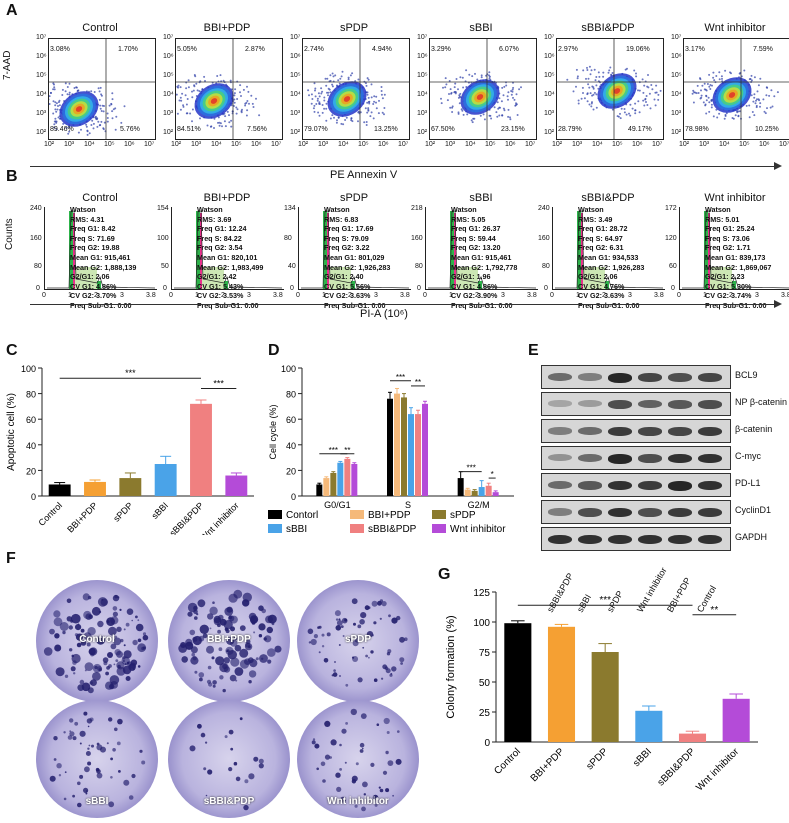 This screenshot has width=789, height=823. What do you see at coordinates (44, 295) in the screenshot?
I see `cycle-x-tick: 0` at bounding box center [44, 295].